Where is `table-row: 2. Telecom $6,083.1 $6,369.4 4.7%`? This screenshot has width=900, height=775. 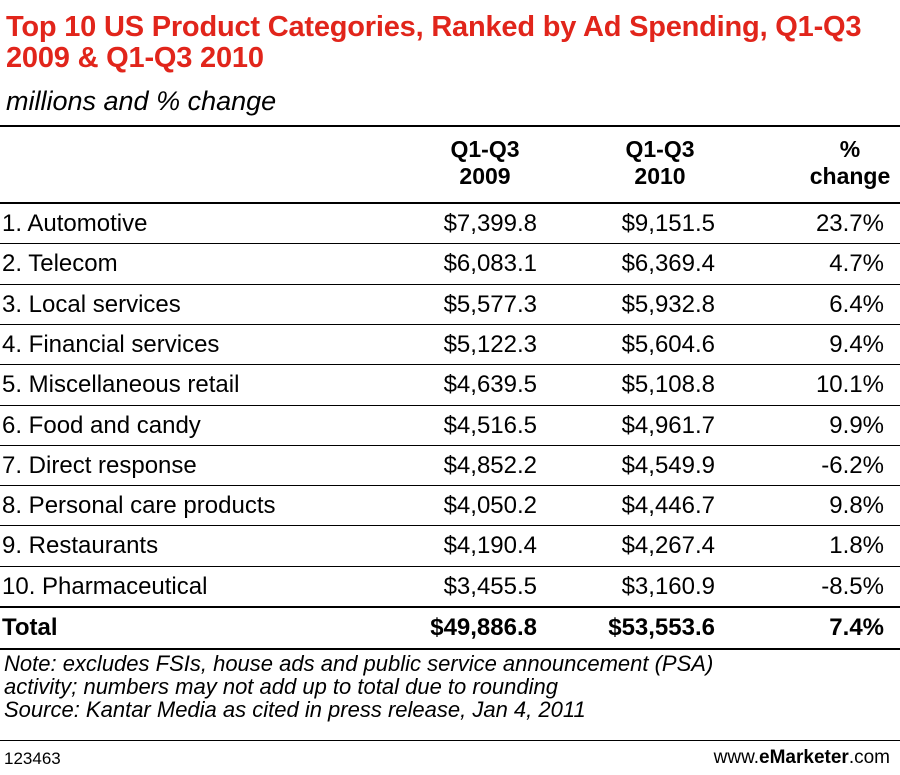 table-row: 2. Telecom $6,083.1 $6,369.4 4.7% is located at coordinates (450, 263).